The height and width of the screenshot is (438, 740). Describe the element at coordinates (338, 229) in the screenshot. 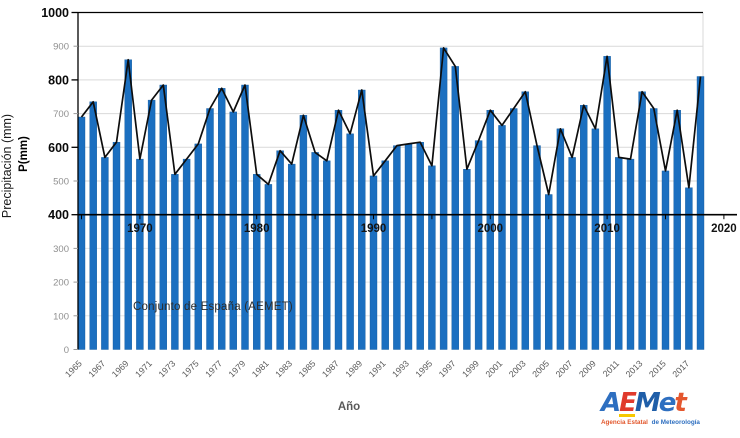

I see `bar-1987` at that location.